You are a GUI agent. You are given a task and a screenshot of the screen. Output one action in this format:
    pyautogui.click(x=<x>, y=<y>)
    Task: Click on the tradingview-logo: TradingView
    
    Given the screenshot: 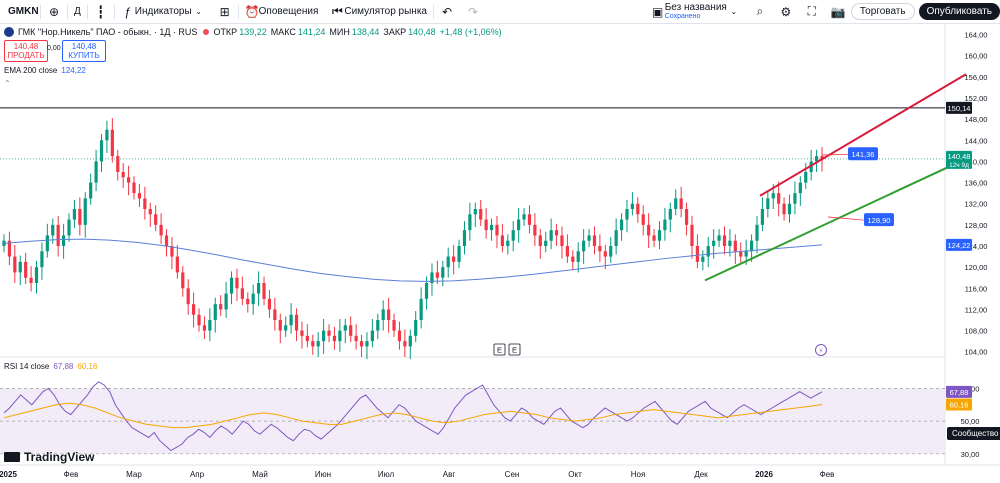 What is the action you would take?
    pyautogui.click(x=49, y=457)
    